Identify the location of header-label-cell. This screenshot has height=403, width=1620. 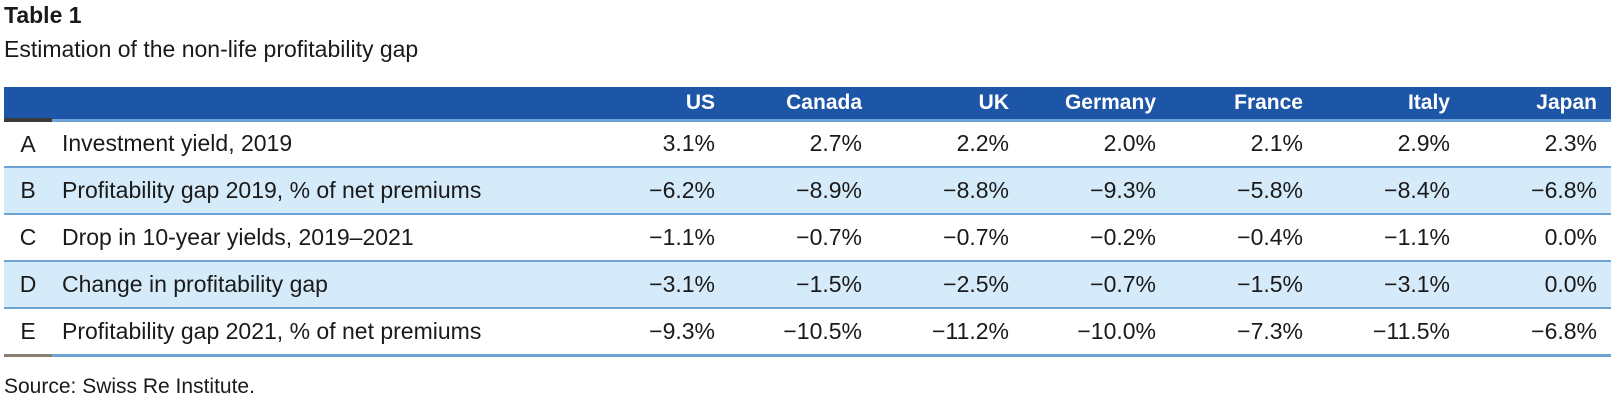
(317, 103).